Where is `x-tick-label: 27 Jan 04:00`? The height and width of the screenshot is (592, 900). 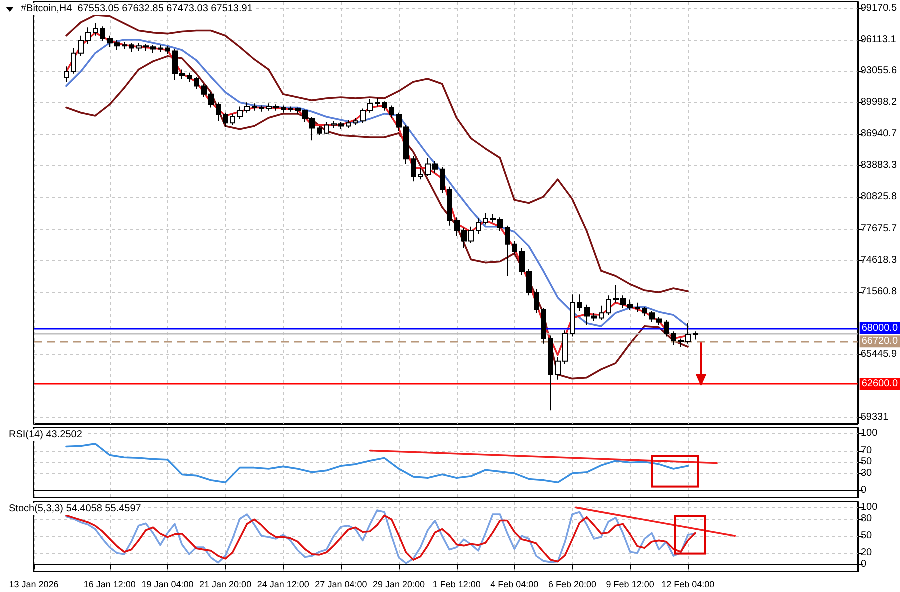
x-tick-label: 27 Jan 04:00 is located at coordinates (341, 585).